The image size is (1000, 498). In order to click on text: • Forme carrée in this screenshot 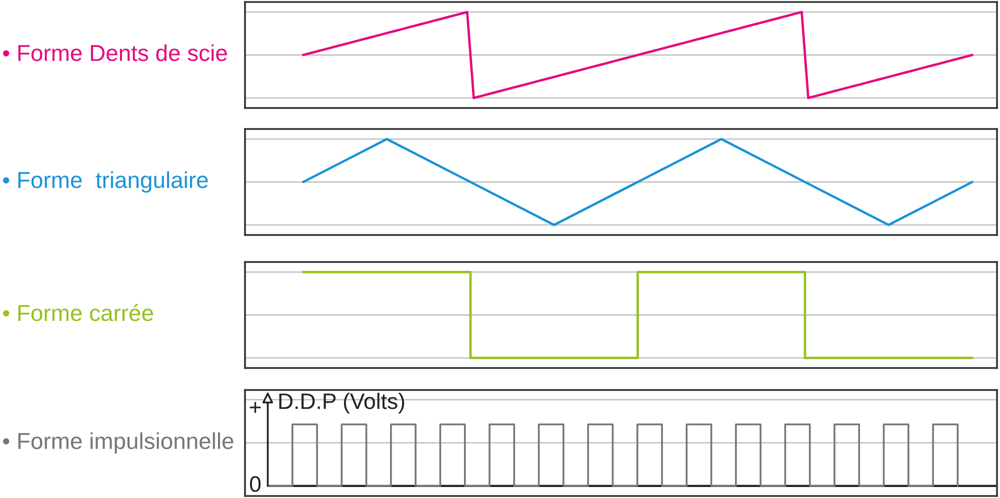, I will do `click(78, 313)`.